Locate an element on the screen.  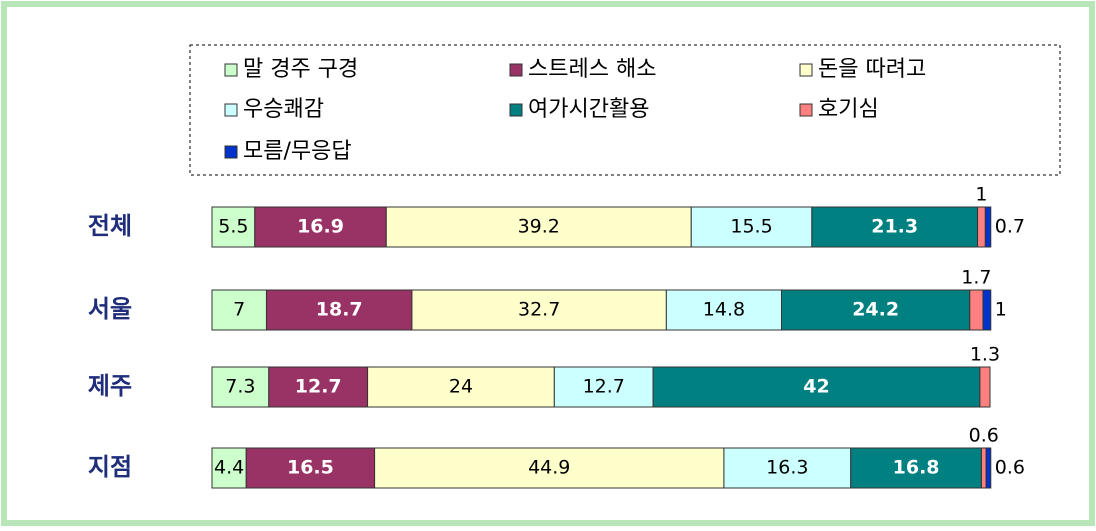
value-label: 16.8 is located at coordinates (916, 468).